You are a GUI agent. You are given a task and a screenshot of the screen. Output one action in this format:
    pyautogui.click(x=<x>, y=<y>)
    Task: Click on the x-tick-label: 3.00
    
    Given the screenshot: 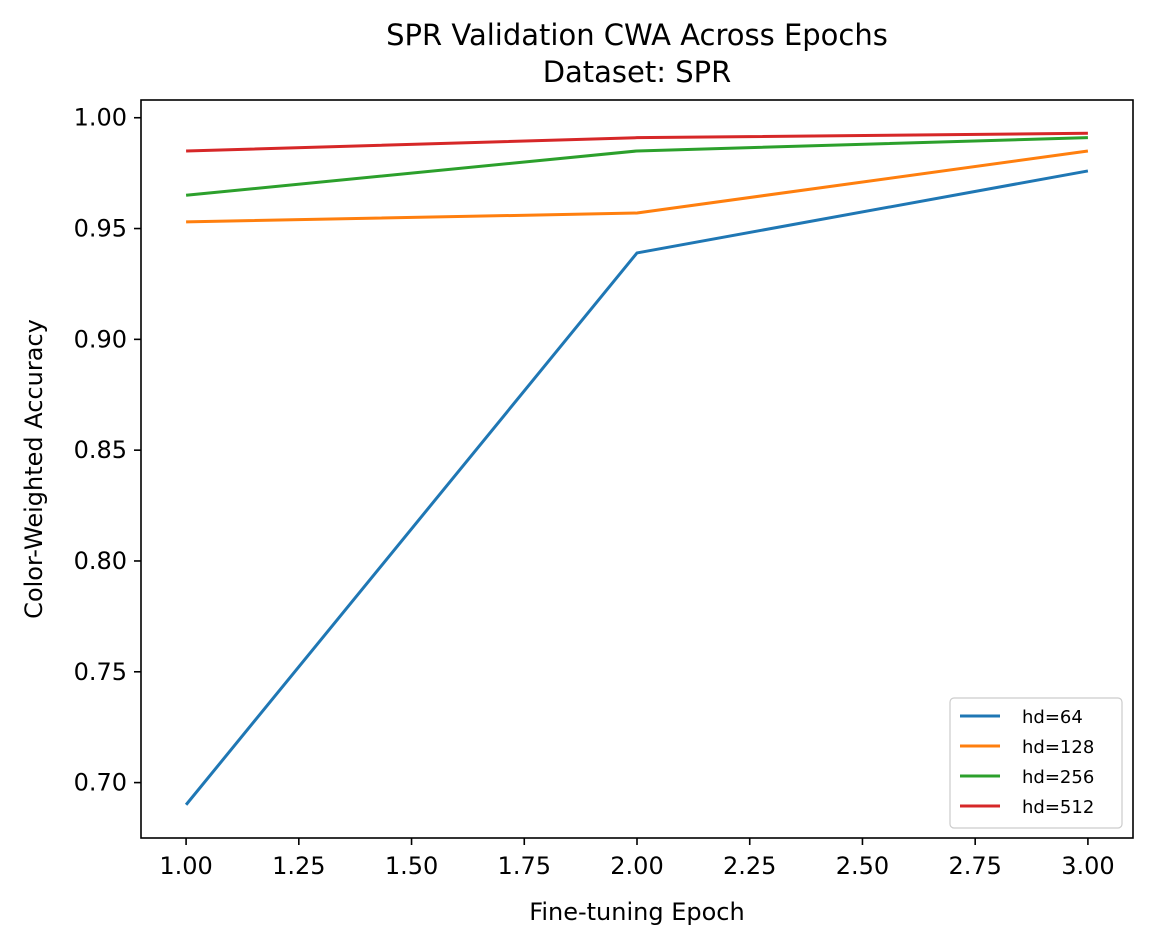 What is the action you would take?
    pyautogui.click(x=1087, y=866)
    